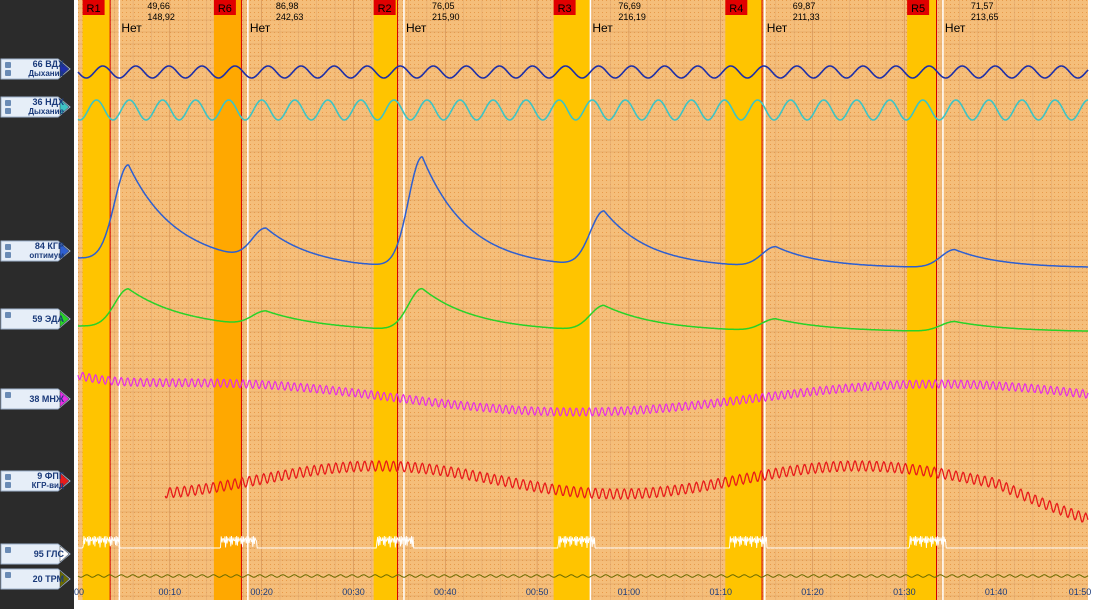 This screenshot has height=609, width=1102. Describe the element at coordinates (287, 6) in the screenshot. I see `stimulus-value-1: 86,98` at that location.